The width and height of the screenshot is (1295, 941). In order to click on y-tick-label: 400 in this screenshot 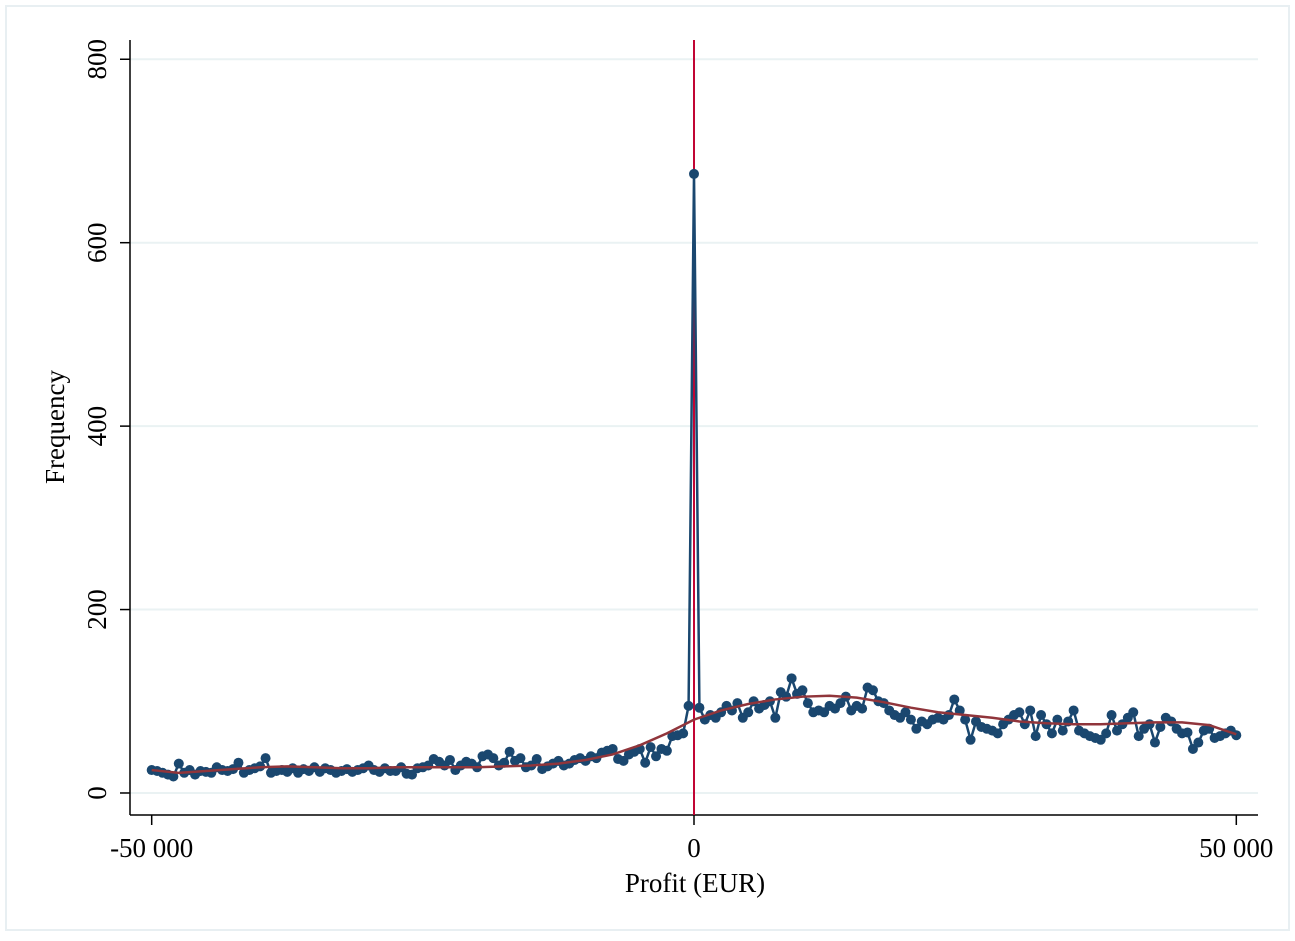, I will do `click(97, 426)`.